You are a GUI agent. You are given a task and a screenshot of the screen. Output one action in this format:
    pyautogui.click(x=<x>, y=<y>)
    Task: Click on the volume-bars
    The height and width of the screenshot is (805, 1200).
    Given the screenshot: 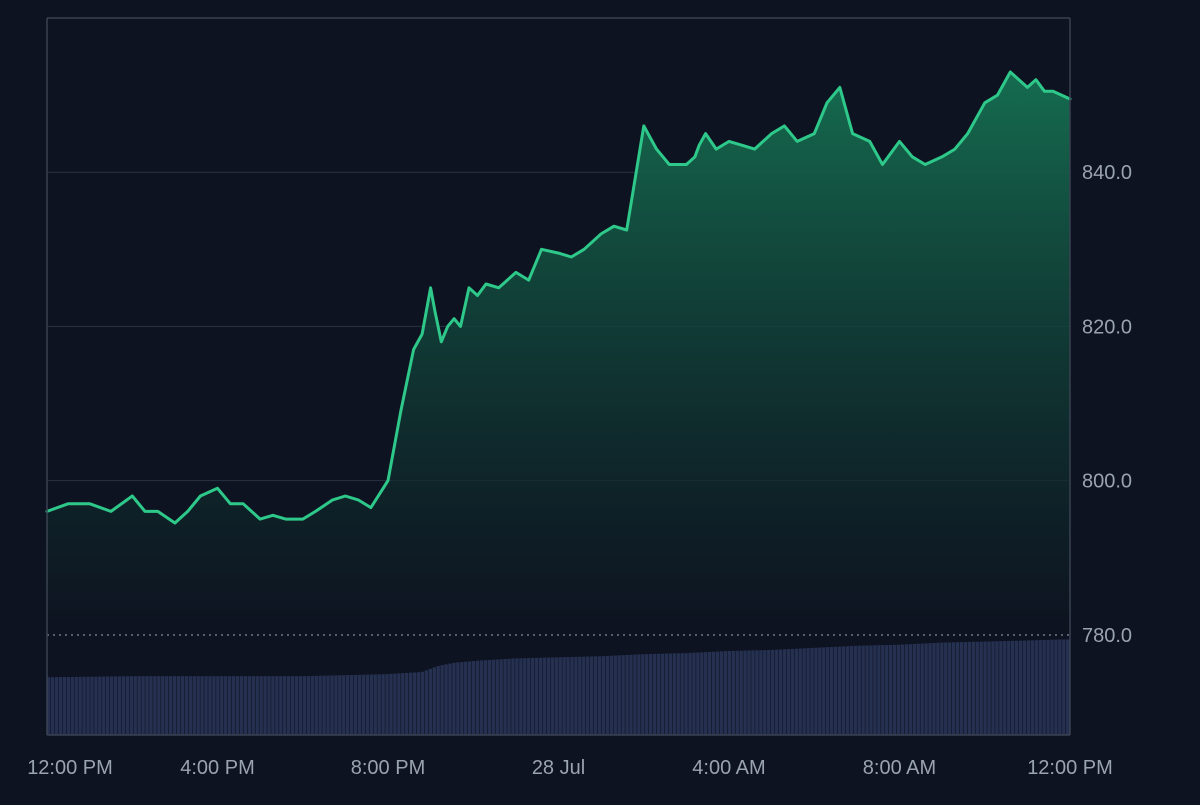 What is the action you would take?
    pyautogui.click(x=558, y=687)
    